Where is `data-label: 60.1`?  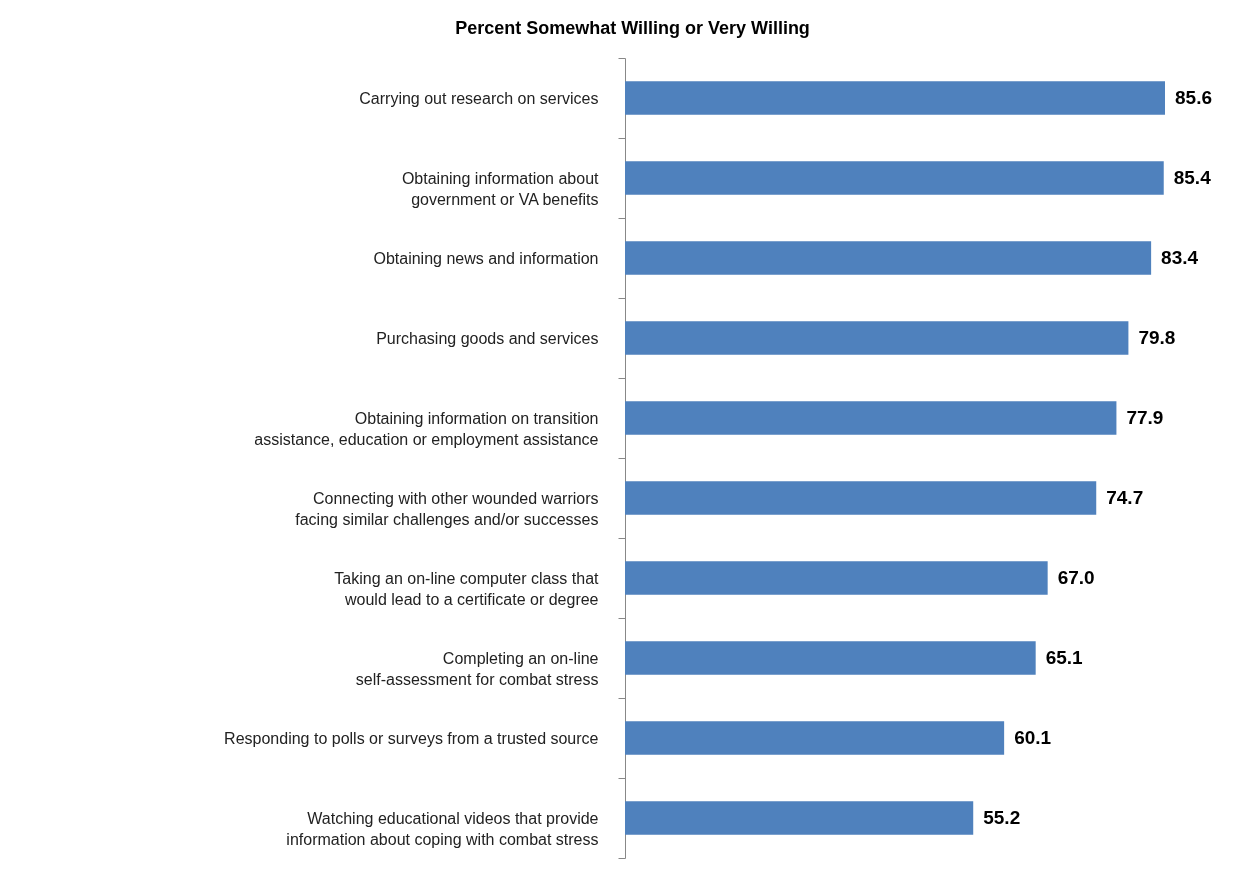
data-label: 60.1 is located at coordinates (1033, 737).